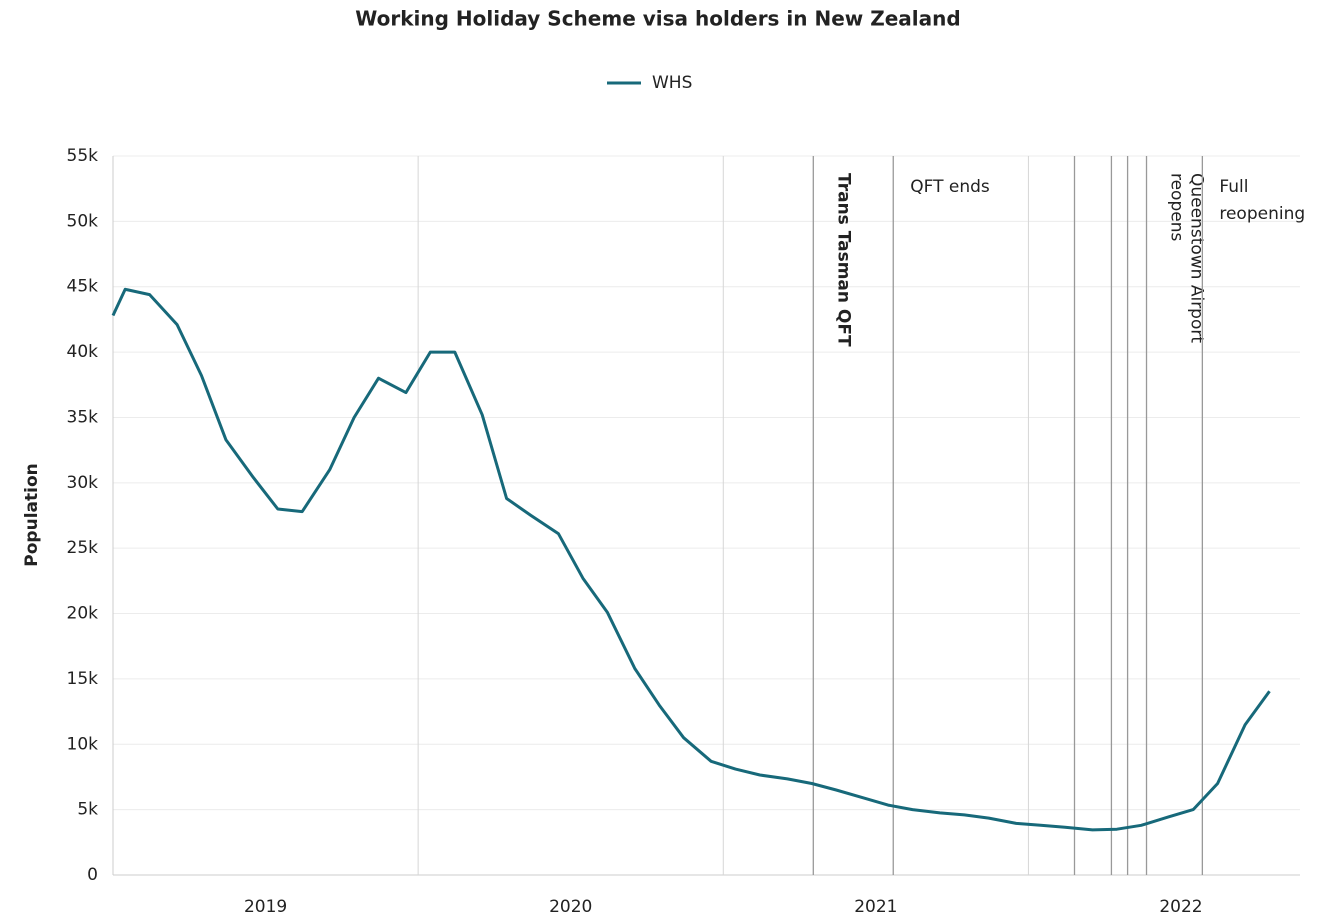 This screenshot has height=918, width=1344. I want to click on y-tick-label: 10k, so click(83, 744).